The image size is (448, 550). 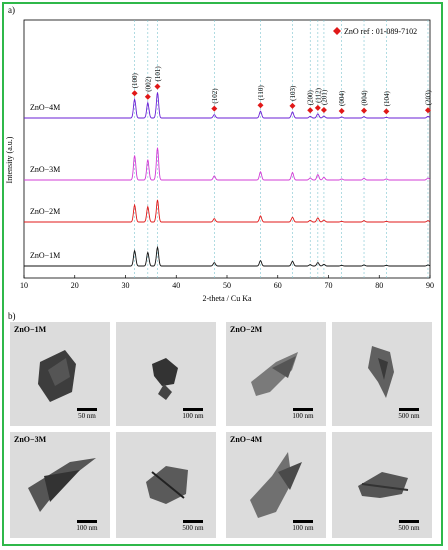 What do you see at coordinates (318, 95) in the screenshot?
I see `hkl-label: (112)` at bounding box center [318, 95].